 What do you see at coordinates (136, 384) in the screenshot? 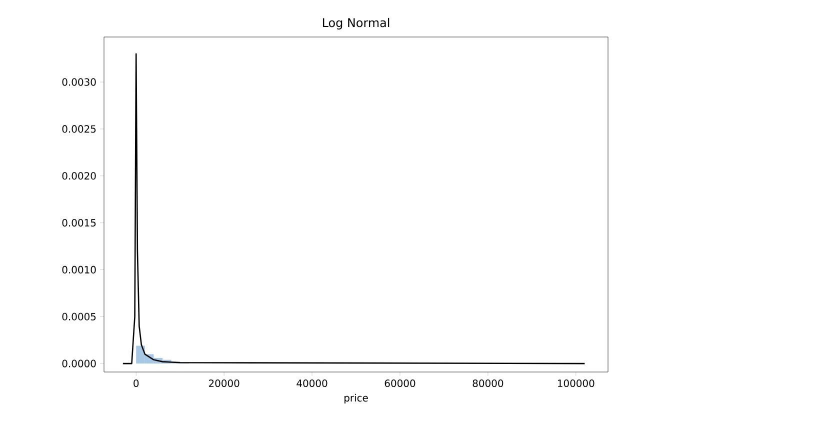
I see `x-tick-label: 0` at bounding box center [136, 384].